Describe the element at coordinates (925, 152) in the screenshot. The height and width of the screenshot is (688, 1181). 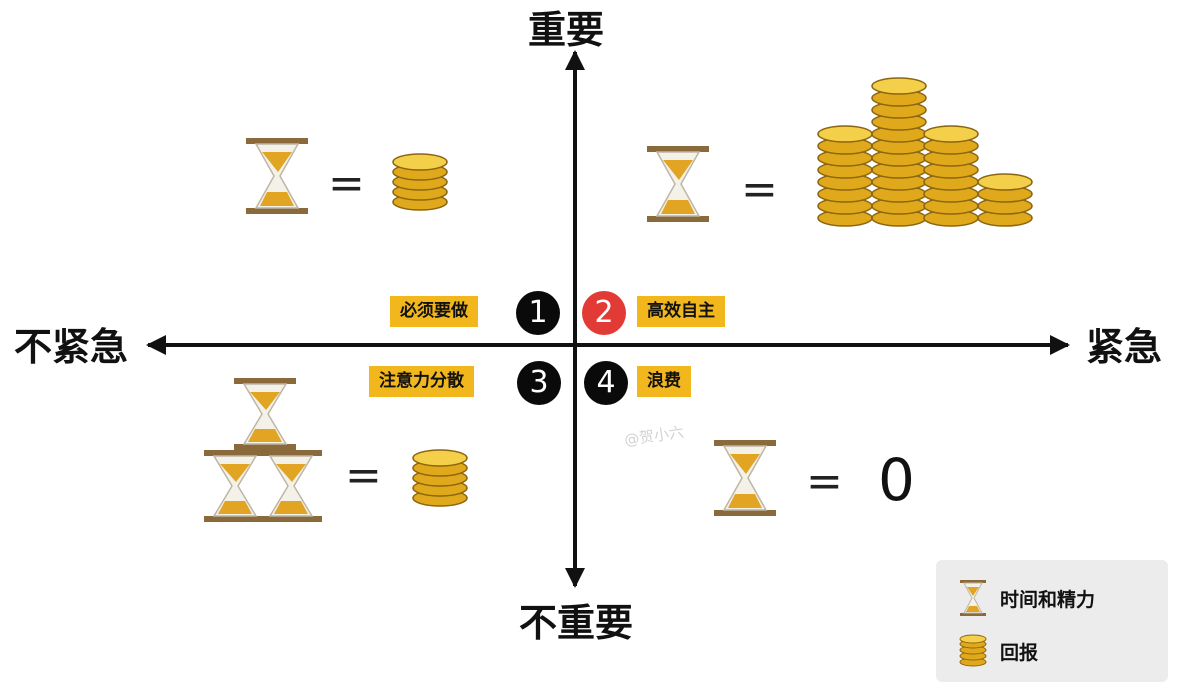
I see `coin-pile-icon` at that location.